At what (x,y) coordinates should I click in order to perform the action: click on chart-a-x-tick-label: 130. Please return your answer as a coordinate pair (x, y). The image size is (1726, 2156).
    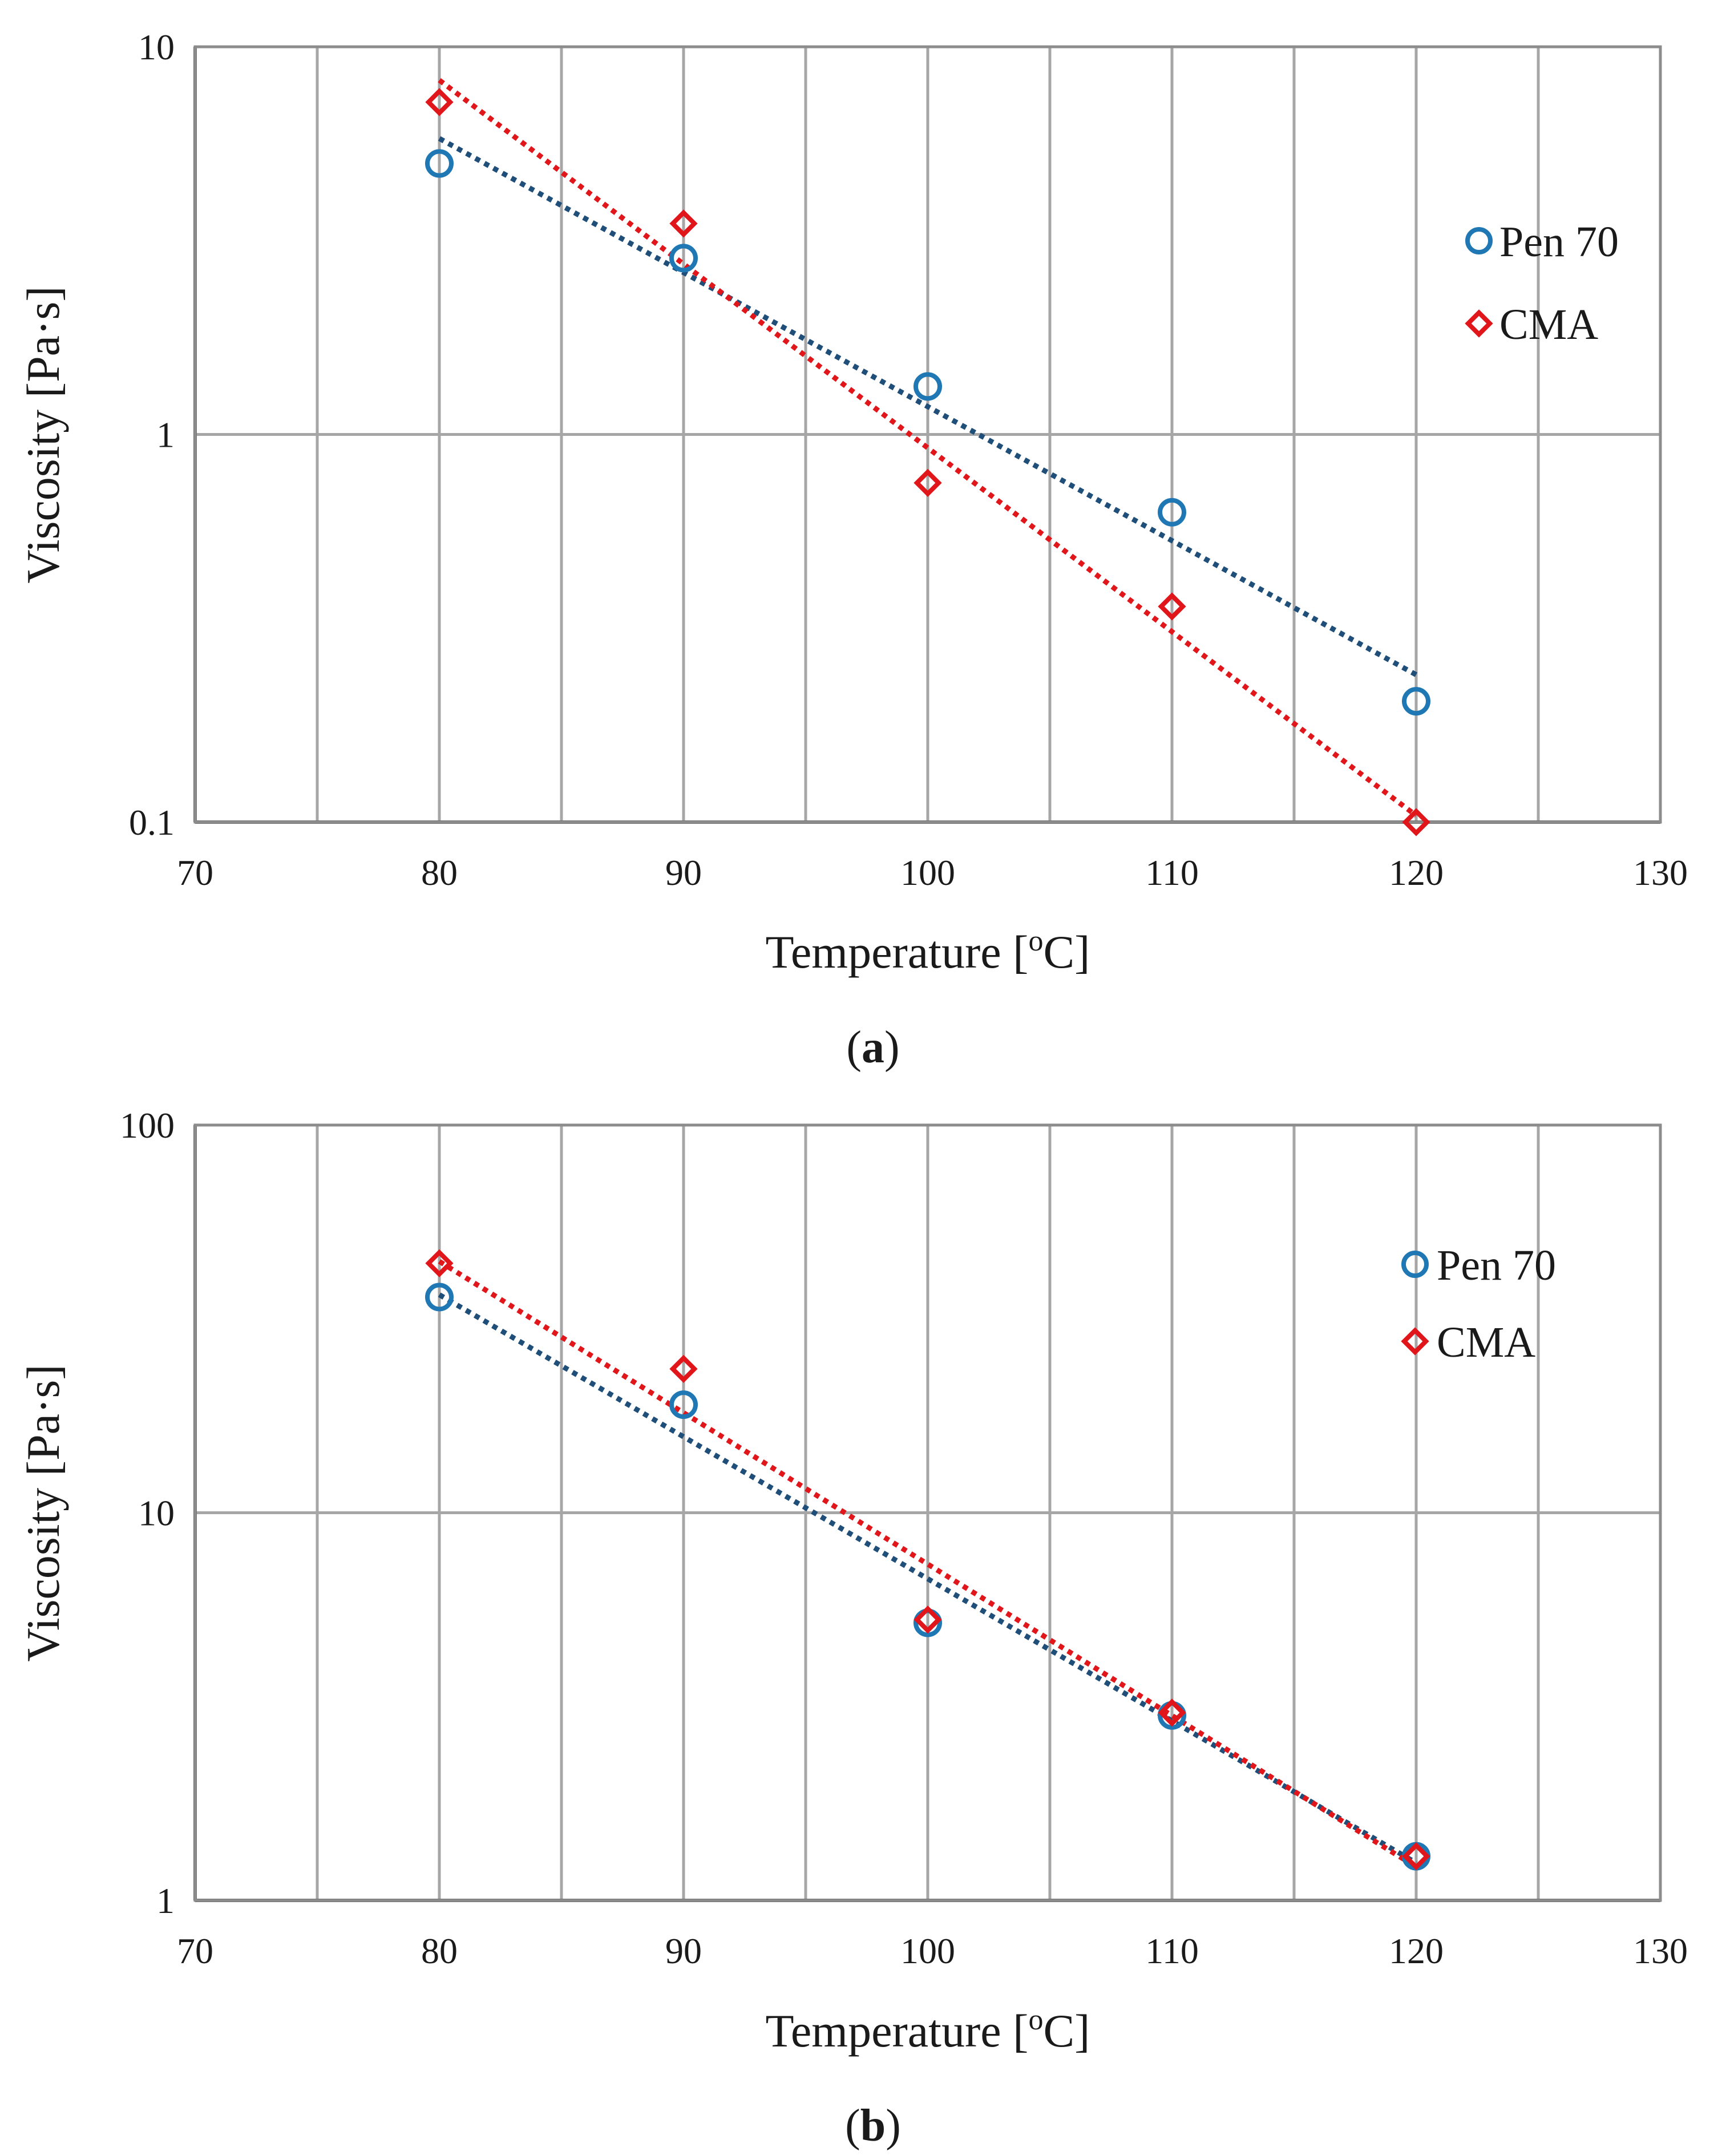
    Looking at the image, I should click on (1660, 873).